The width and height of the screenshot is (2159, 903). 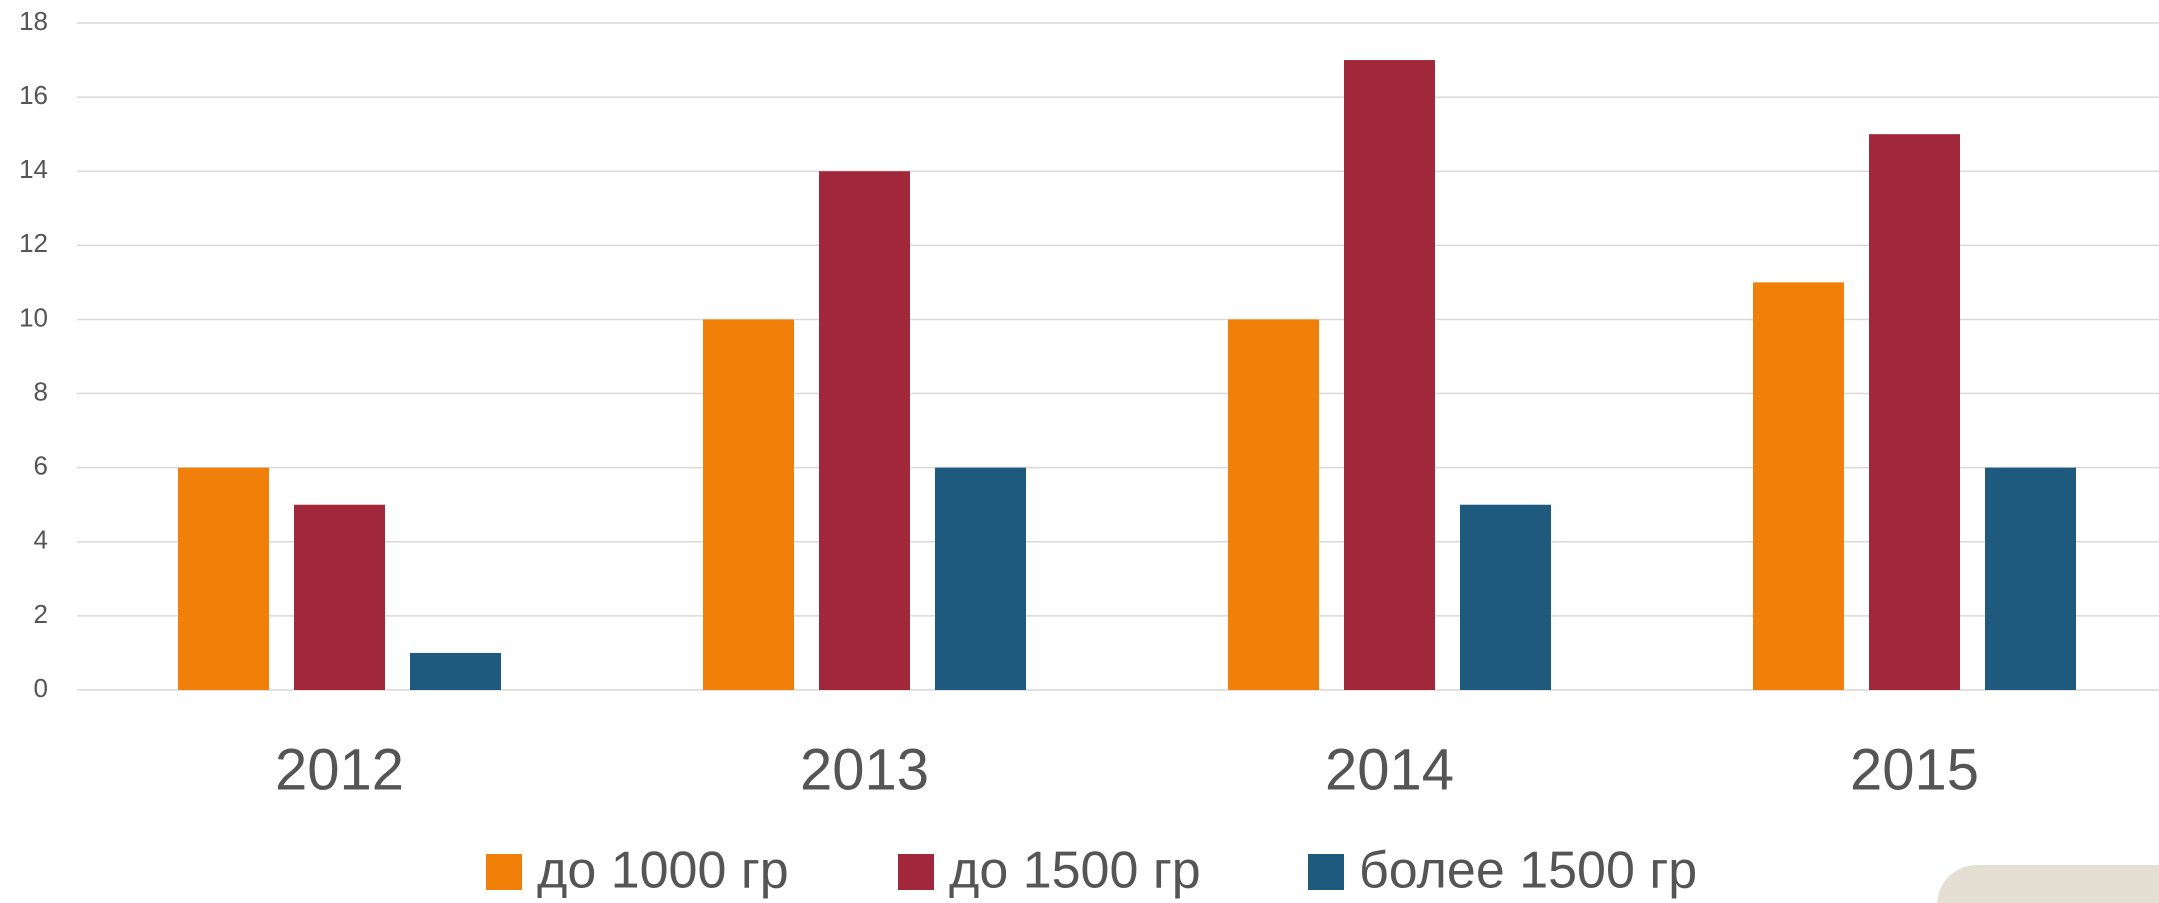 I want to click on y-tick-label: 2, so click(x=41, y=614).